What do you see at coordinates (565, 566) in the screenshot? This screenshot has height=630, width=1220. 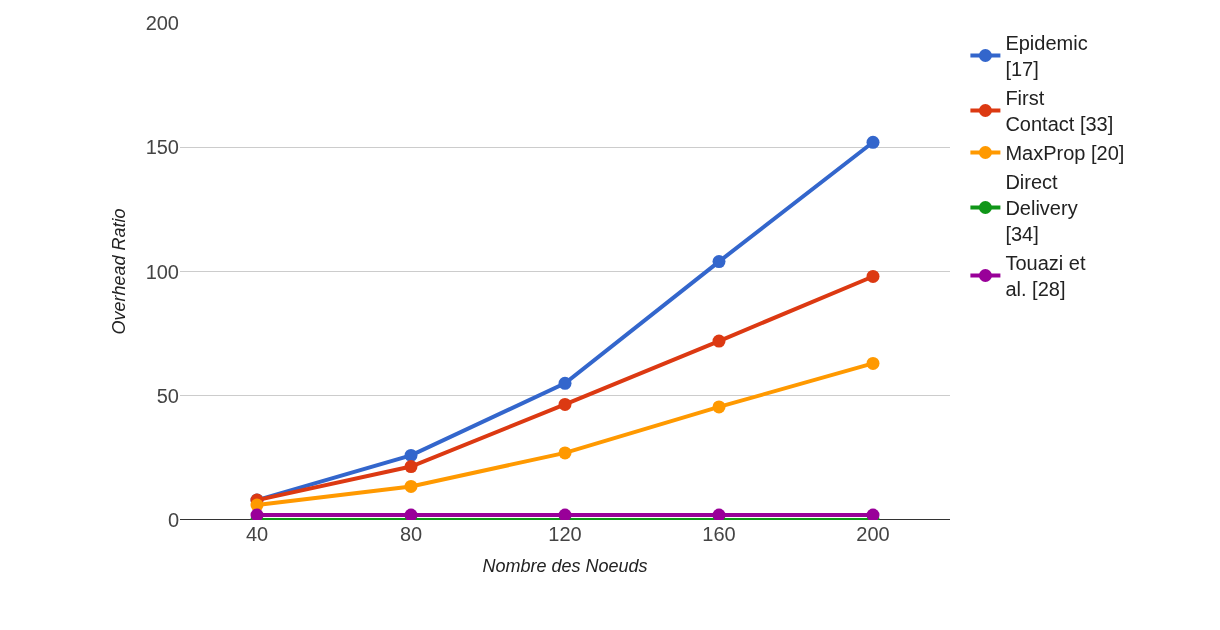 I see `x-axis-title: Nombre des Noeuds` at bounding box center [565, 566].